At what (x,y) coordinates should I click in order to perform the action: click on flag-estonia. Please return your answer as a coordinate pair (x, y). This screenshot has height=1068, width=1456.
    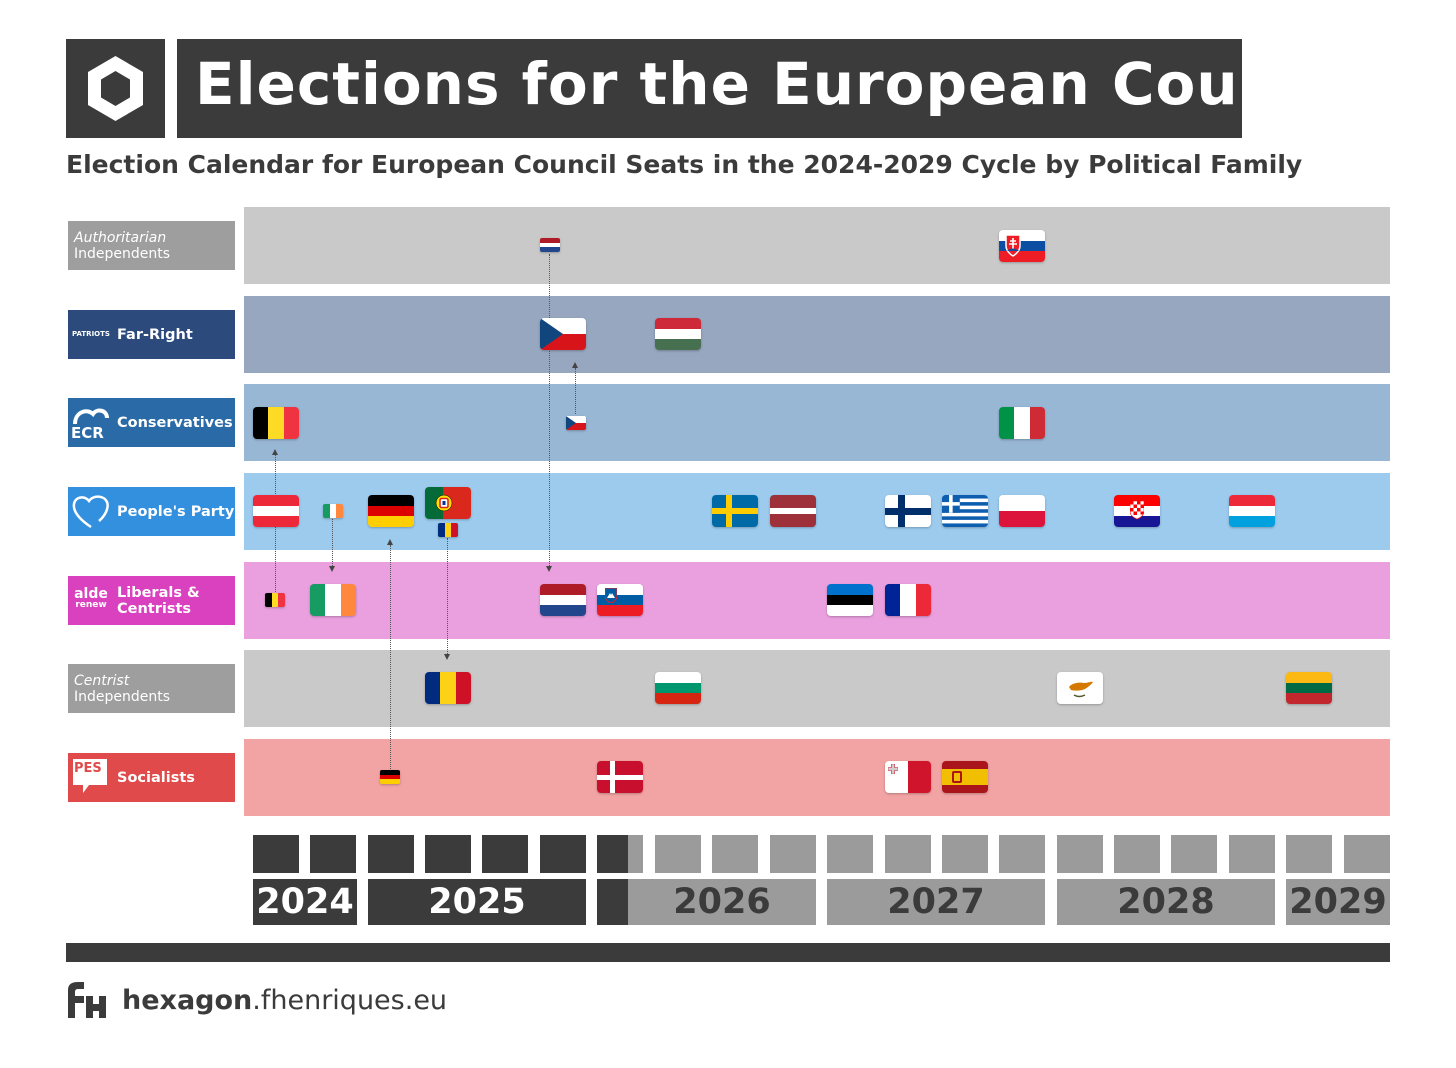
    Looking at the image, I should click on (850, 600).